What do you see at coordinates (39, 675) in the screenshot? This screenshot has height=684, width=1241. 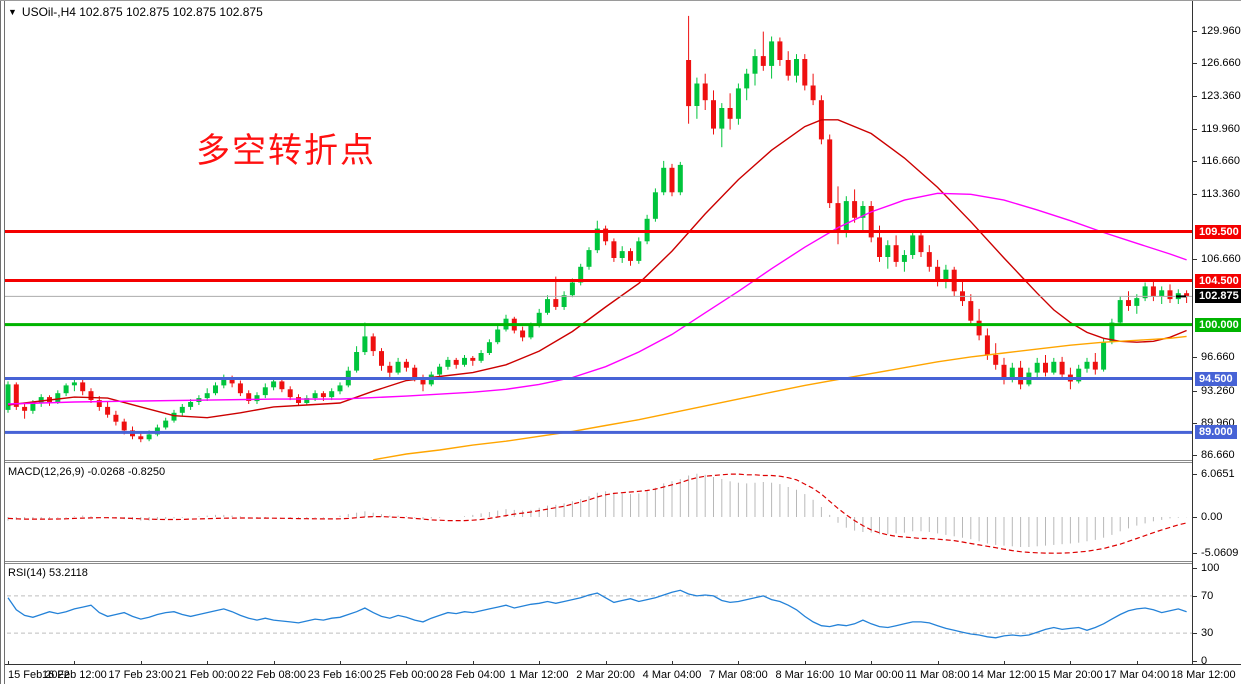 I see `time-tick-label: 15 Feb 2022` at bounding box center [39, 675].